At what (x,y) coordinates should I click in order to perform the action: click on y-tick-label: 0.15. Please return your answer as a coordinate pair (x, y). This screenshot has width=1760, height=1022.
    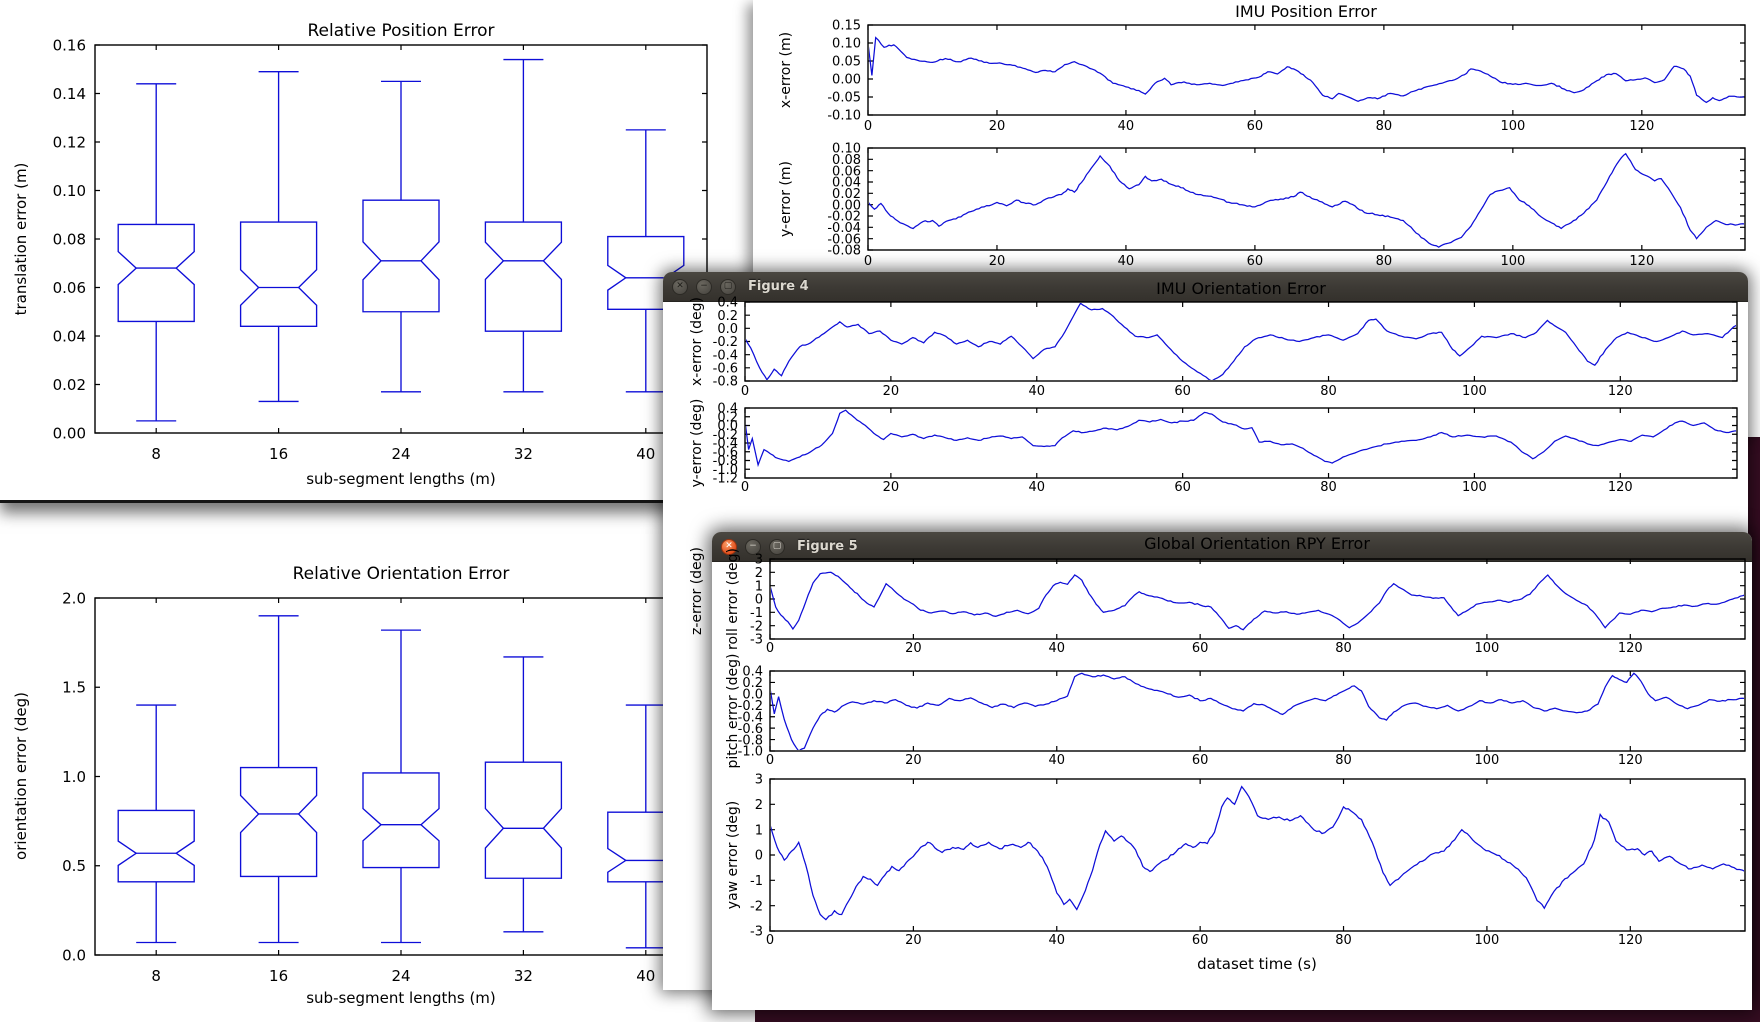
    Looking at the image, I should click on (846, 26).